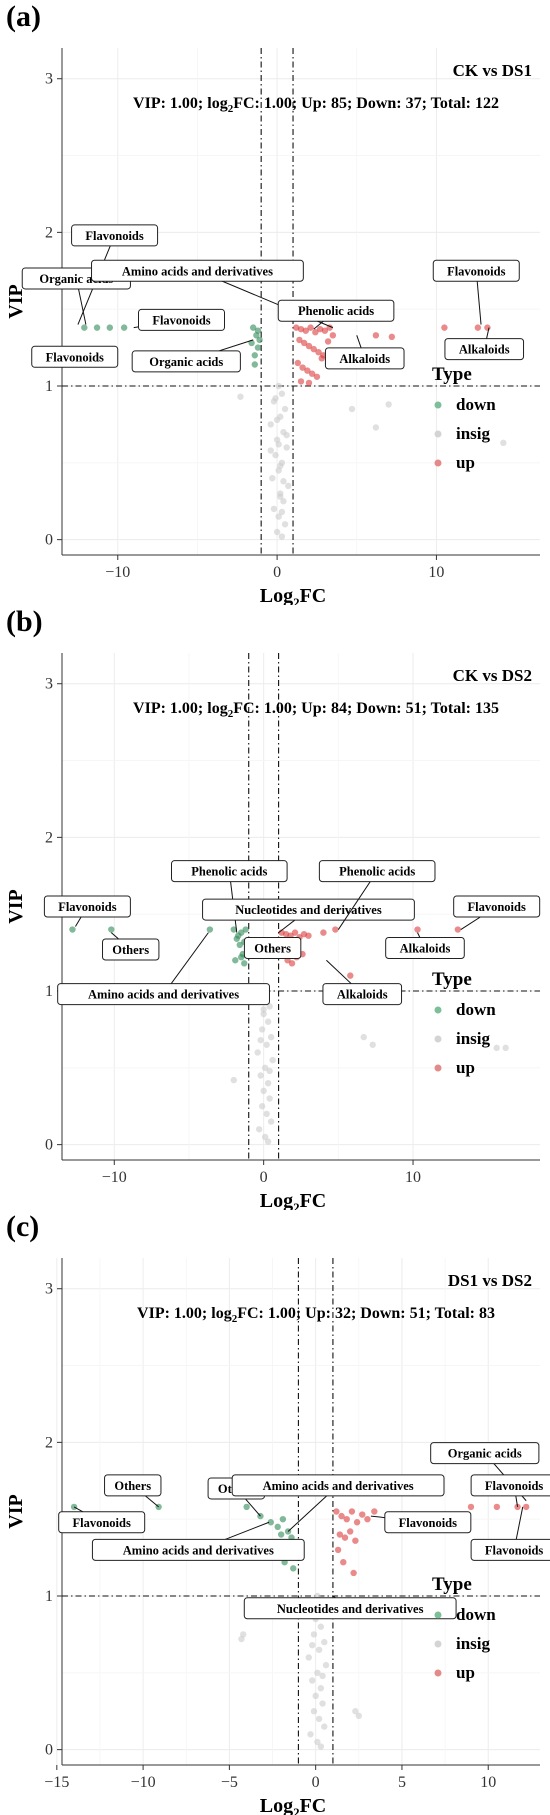 The image size is (550, 1815). Describe the element at coordinates (23, 1226) in the screenshot. I see `panel-label-c: (c)` at that location.